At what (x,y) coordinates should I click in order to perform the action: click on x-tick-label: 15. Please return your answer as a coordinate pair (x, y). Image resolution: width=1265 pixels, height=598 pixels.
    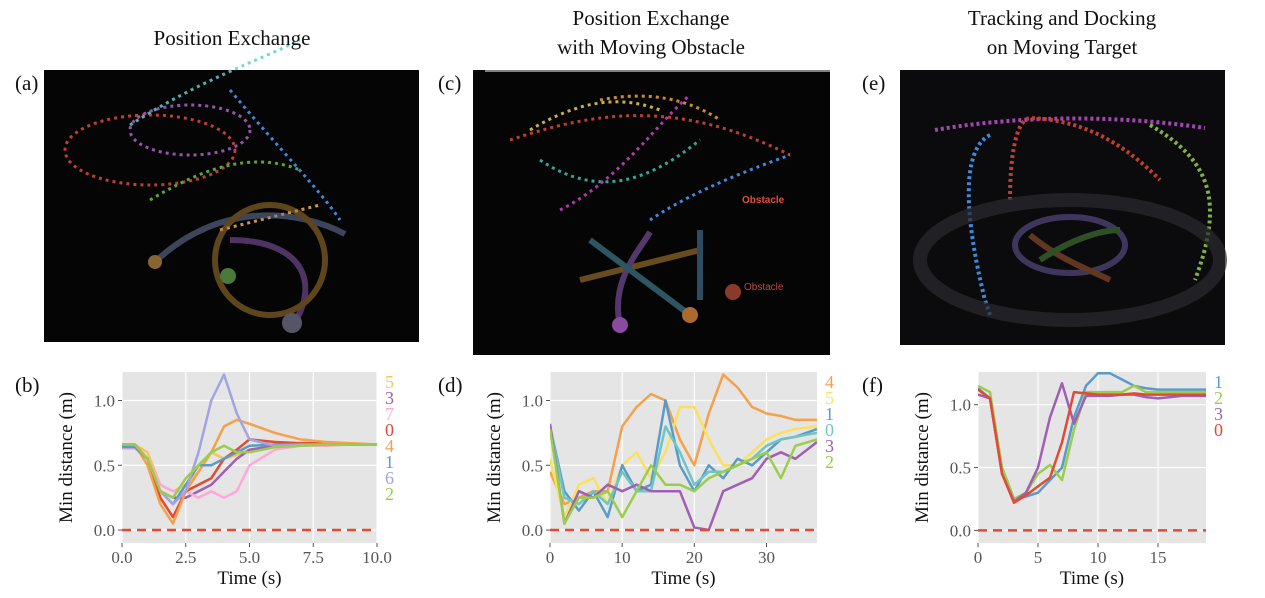
    Looking at the image, I should click on (1158, 557).